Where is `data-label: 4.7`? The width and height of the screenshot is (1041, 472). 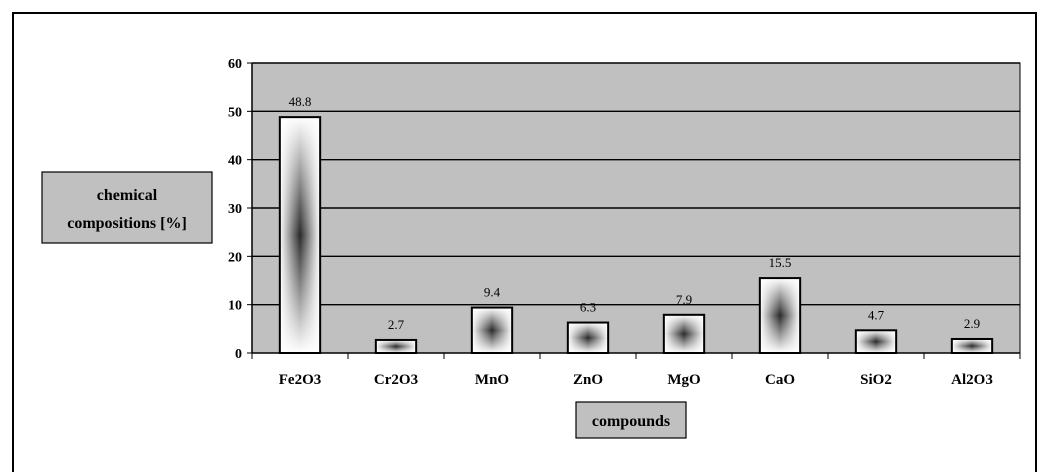 data-label: 4.7 is located at coordinates (876, 314).